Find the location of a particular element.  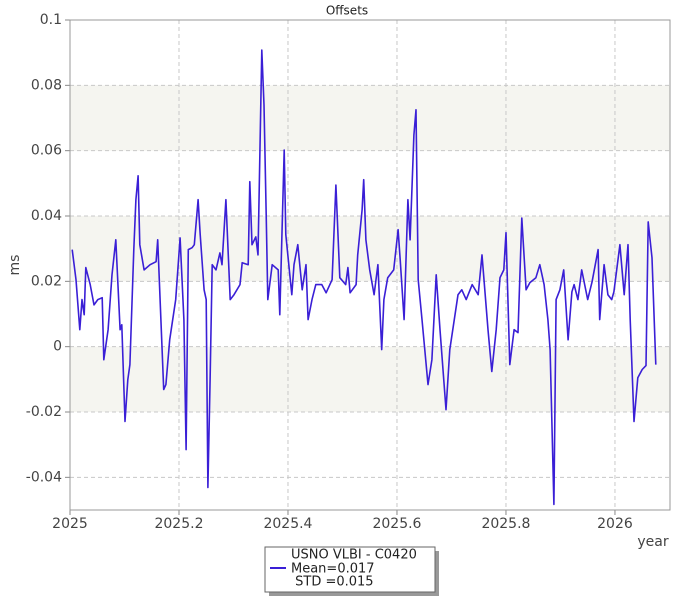

x-tick-label: 2025.4 is located at coordinates (287, 524).